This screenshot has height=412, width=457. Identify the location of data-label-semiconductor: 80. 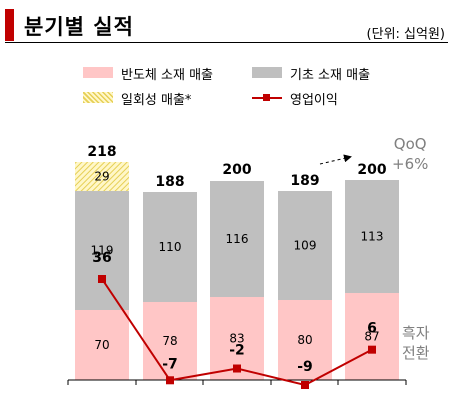
(304, 340).